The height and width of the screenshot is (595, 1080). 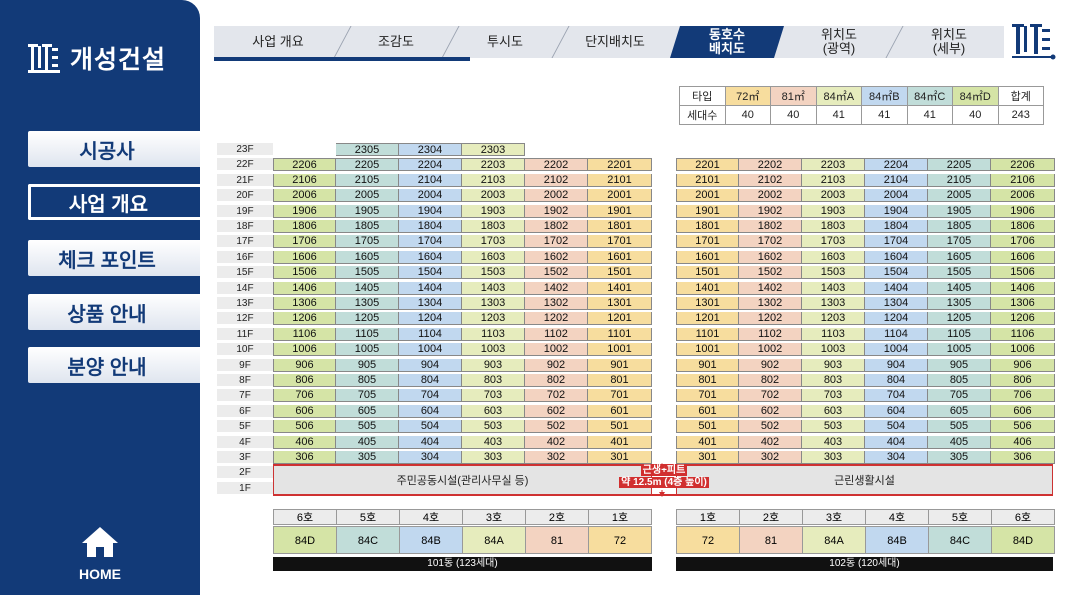 What do you see at coordinates (304, 350) in the screenshot?
I see `unit-cell: 1006` at bounding box center [304, 350].